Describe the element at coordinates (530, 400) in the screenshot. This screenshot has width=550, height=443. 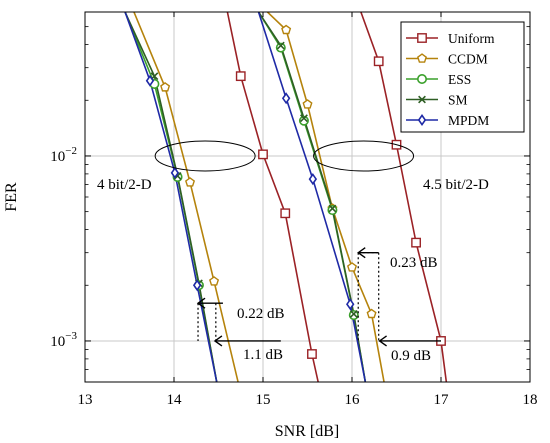
I see `x-tick-label: 18` at that location.